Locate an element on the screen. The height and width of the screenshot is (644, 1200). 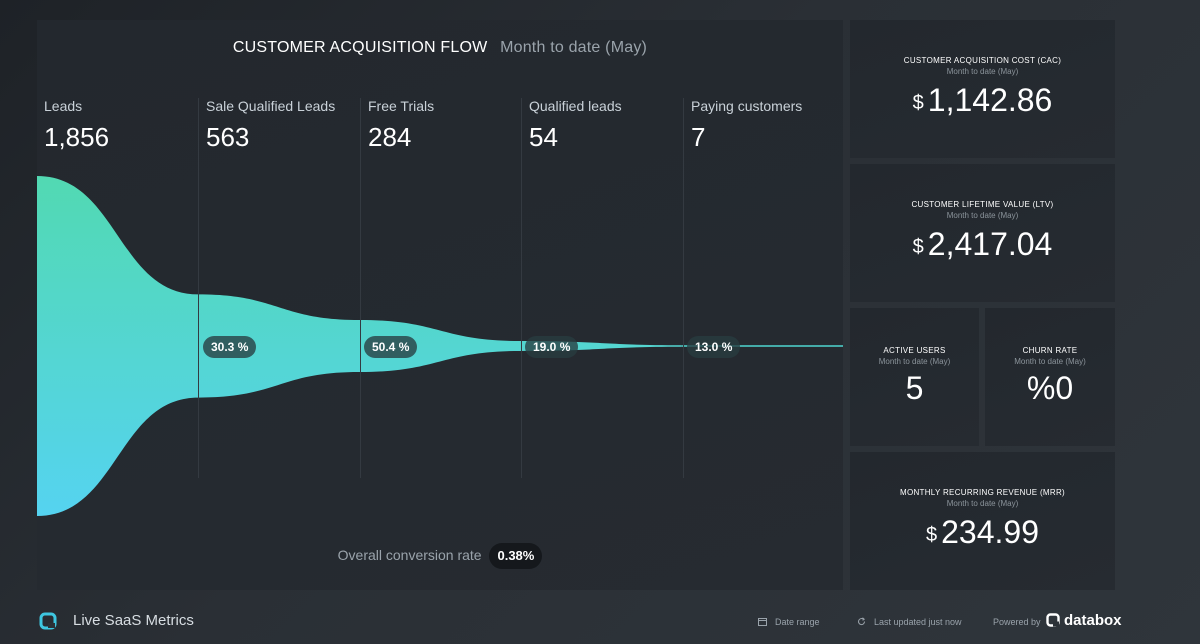
metric-title: CHURN RATE is located at coordinates (1050, 350).